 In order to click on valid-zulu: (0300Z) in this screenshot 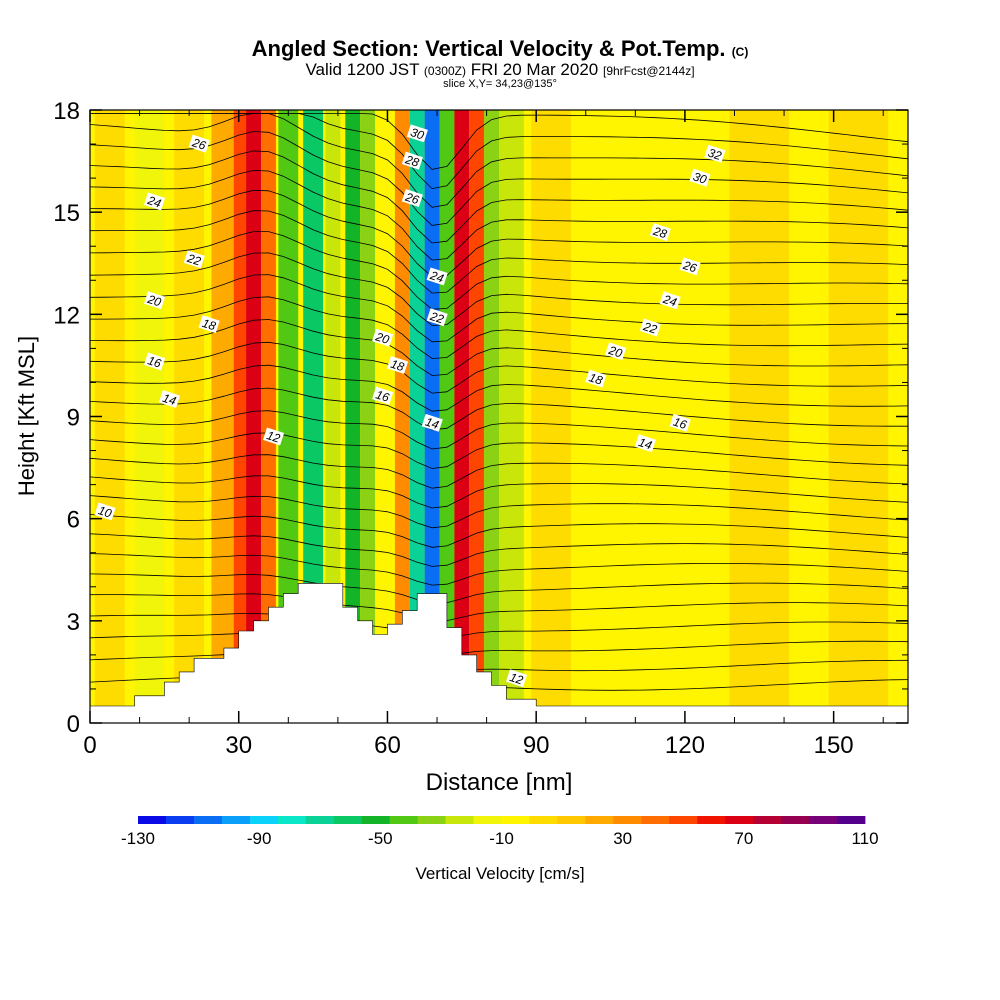, I will do `click(444, 71)`.